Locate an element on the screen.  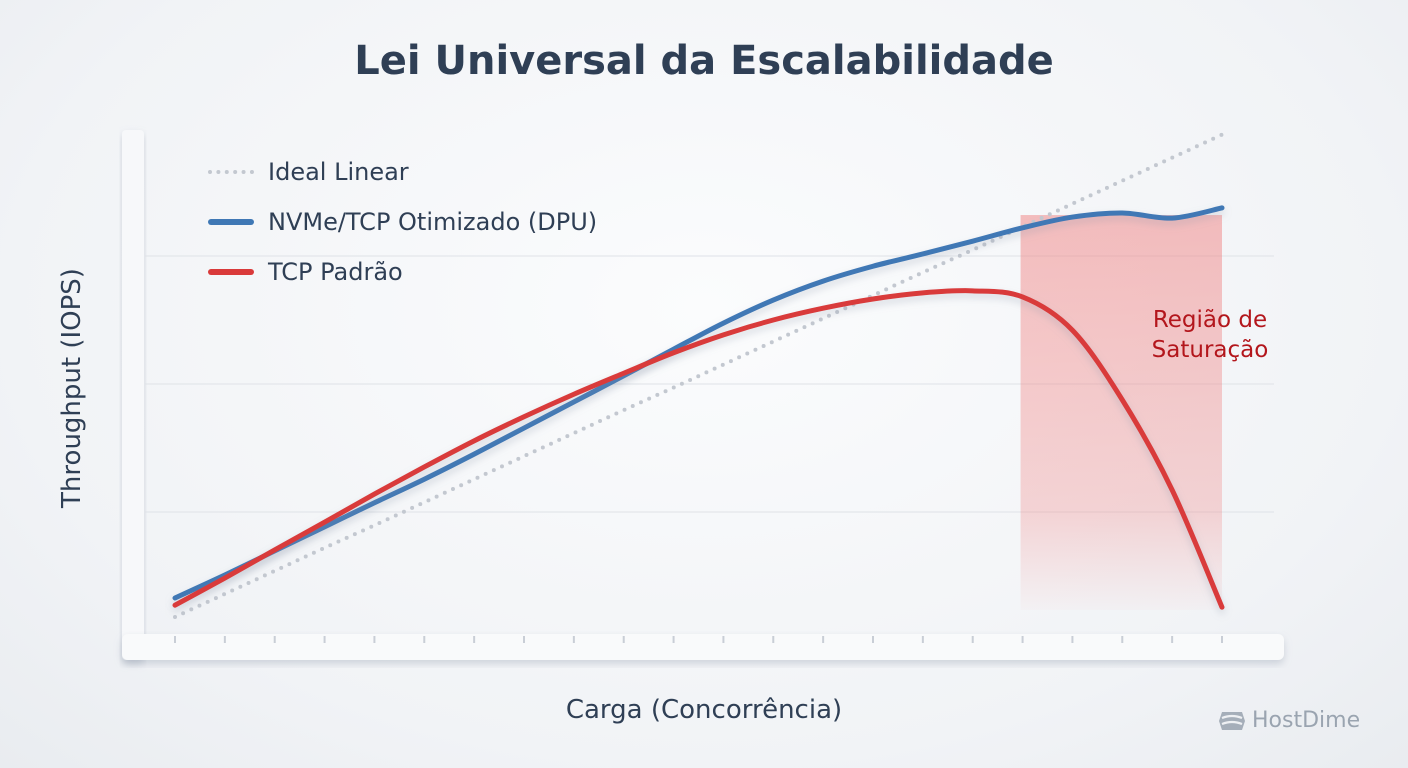
saturation-line-1: Região de is located at coordinates (1210, 320).